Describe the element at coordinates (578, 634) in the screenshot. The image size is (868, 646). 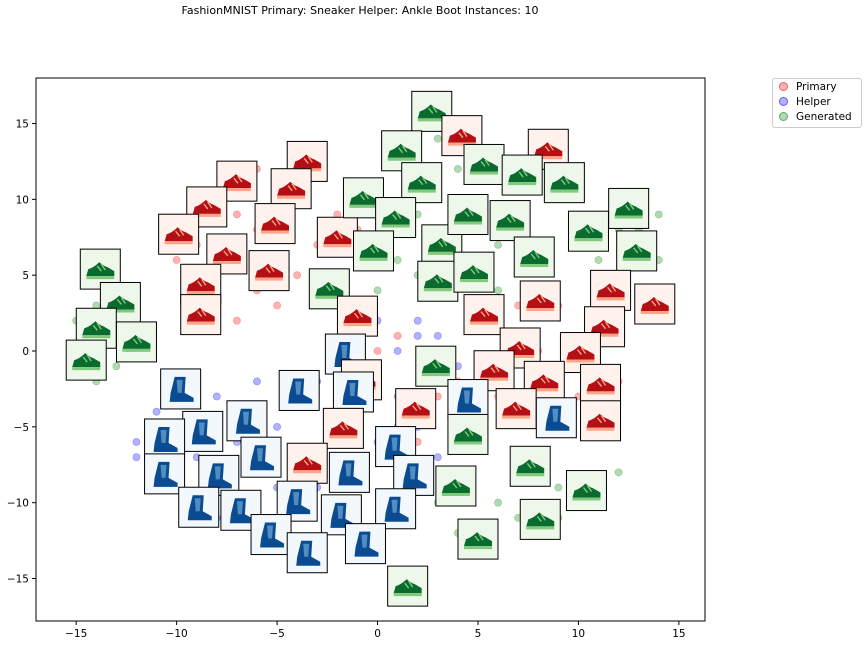
I see `x-tick-label: 10` at that location.